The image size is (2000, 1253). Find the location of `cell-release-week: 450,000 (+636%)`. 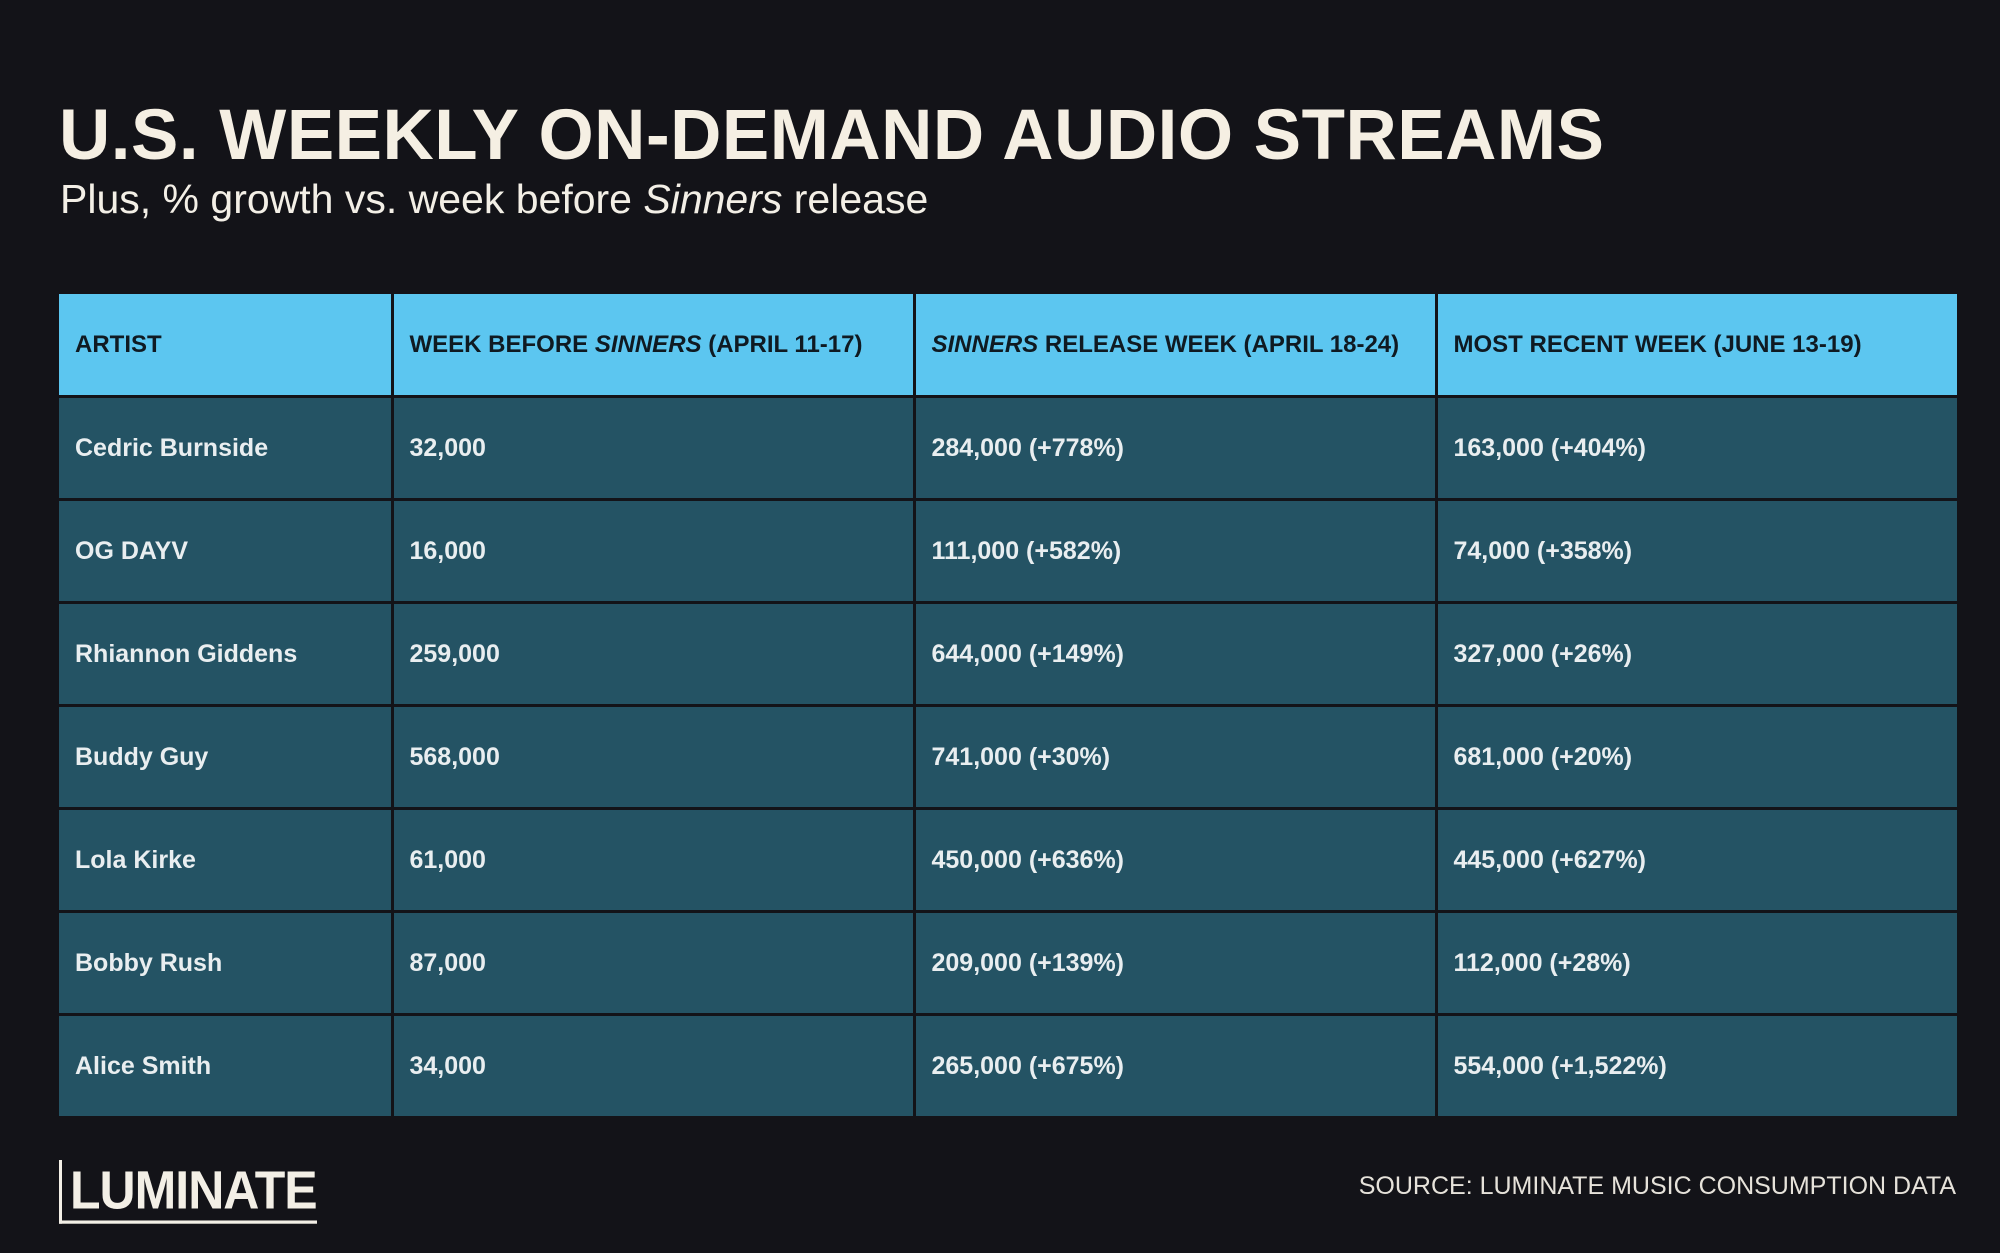

cell-release-week: 450,000 (+636%) is located at coordinates (1176, 860).